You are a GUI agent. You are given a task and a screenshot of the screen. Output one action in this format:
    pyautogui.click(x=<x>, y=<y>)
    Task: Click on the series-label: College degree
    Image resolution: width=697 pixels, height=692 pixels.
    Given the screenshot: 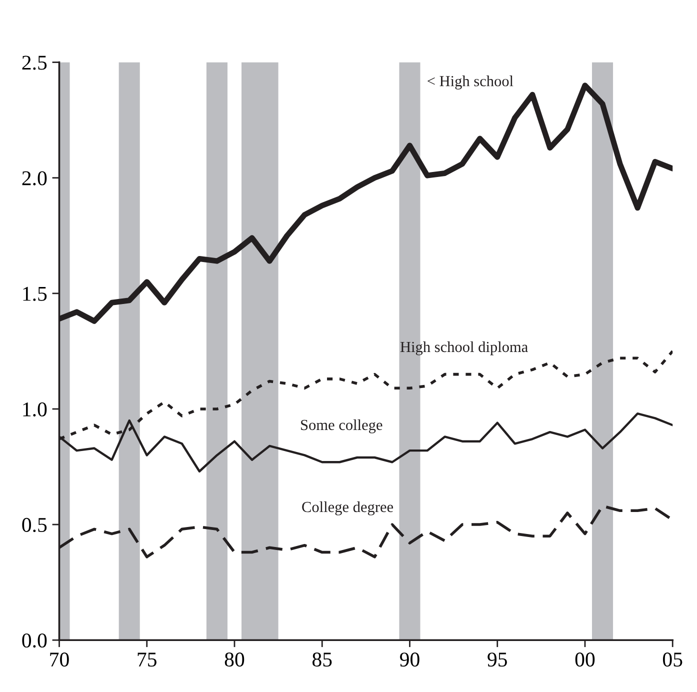 What is the action you would take?
    pyautogui.click(x=348, y=508)
    